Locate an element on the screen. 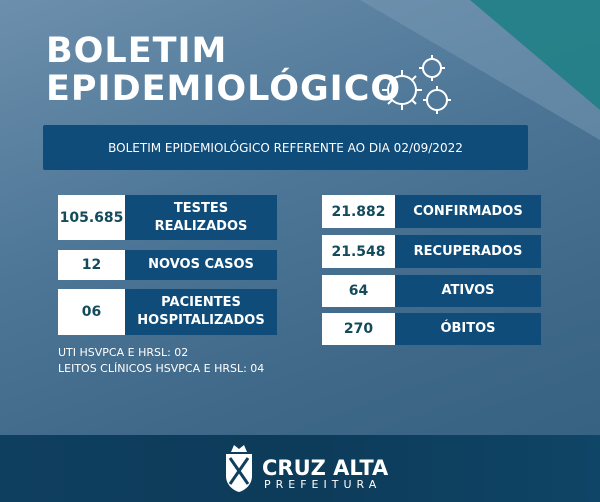  stat-label: NOVOS CASOS is located at coordinates (201, 265).